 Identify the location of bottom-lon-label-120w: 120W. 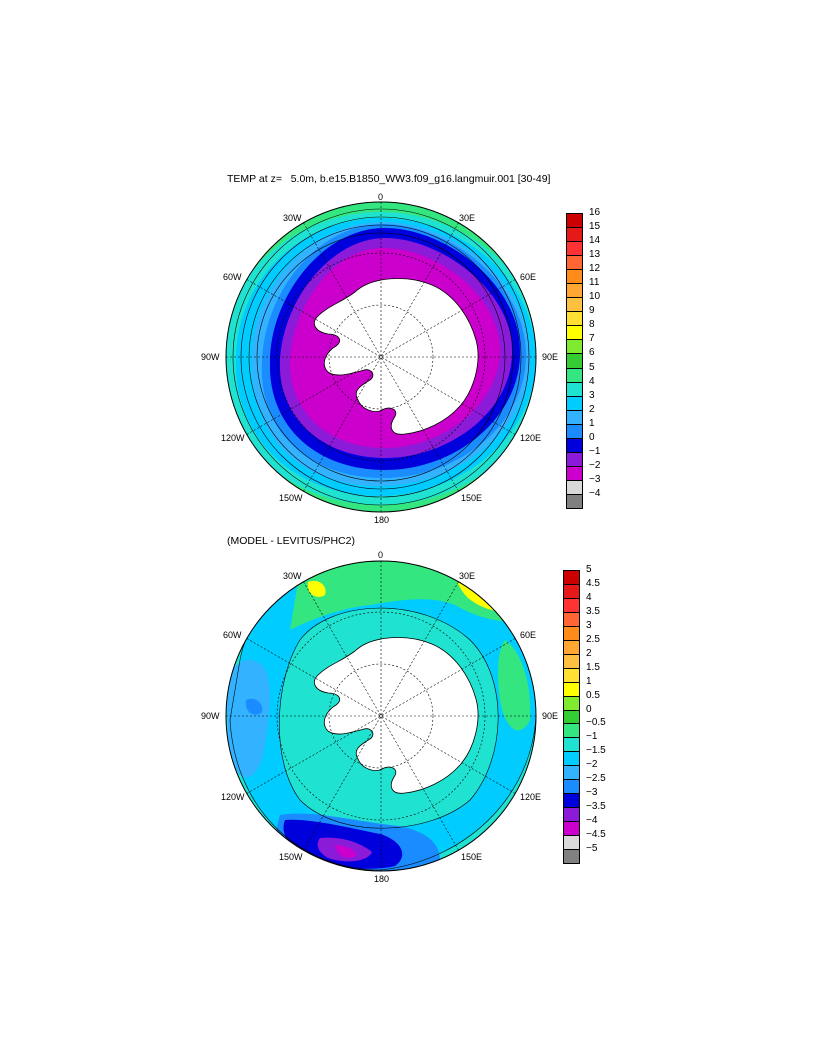
(233, 797).